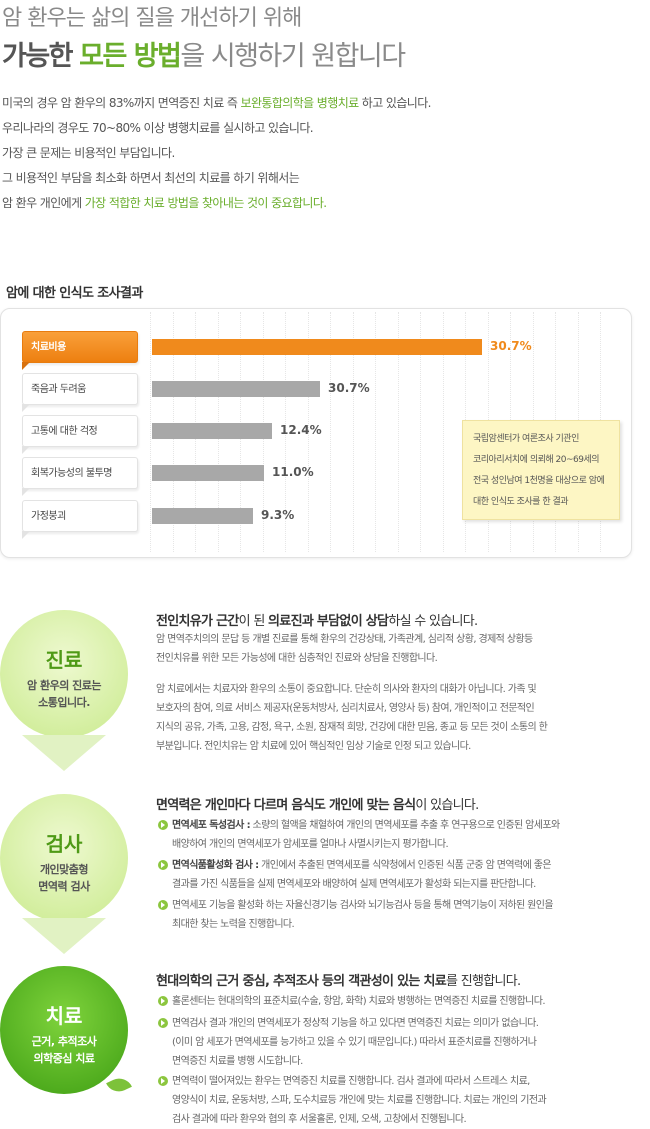  I want to click on circle-title: 검사, so click(64, 844).